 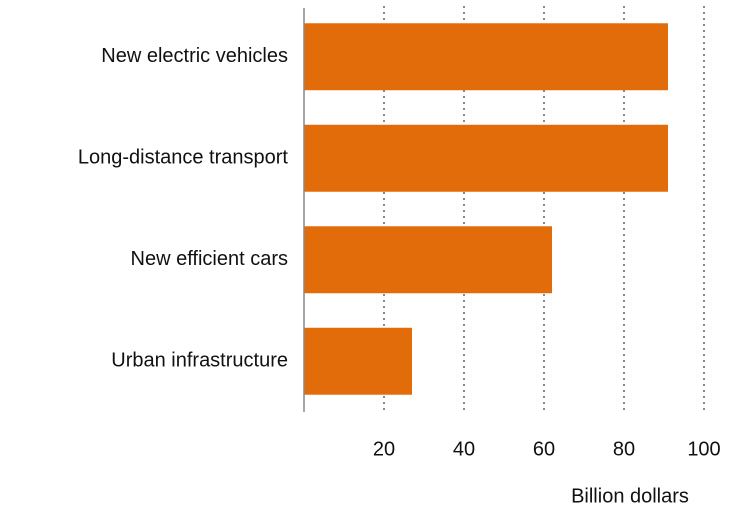 I want to click on x-axis-label: Billion dollars, so click(x=630, y=496).